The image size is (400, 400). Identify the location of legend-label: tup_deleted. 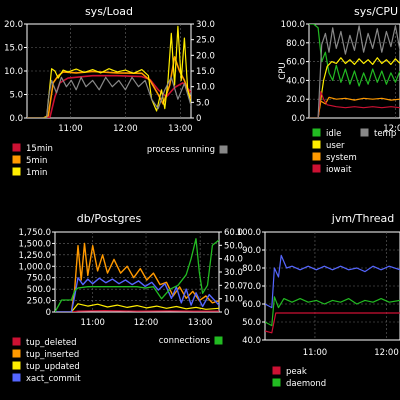
(51, 343).